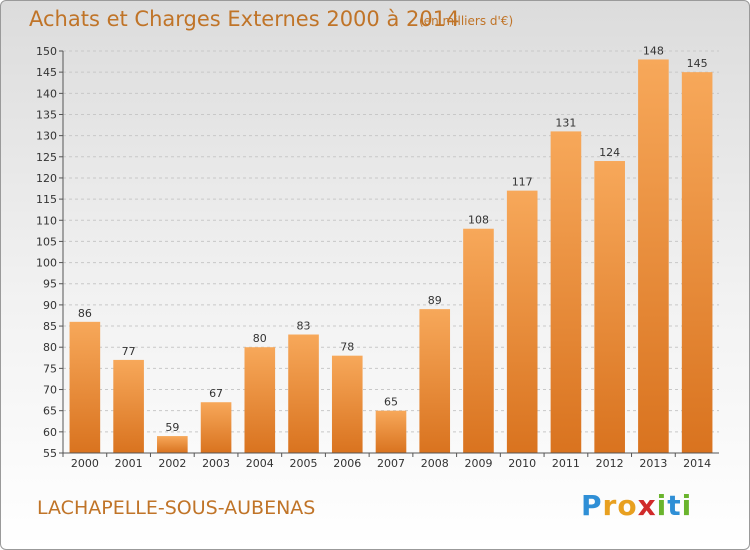  Describe the element at coordinates (435, 381) in the screenshot. I see `bar-2008` at that location.